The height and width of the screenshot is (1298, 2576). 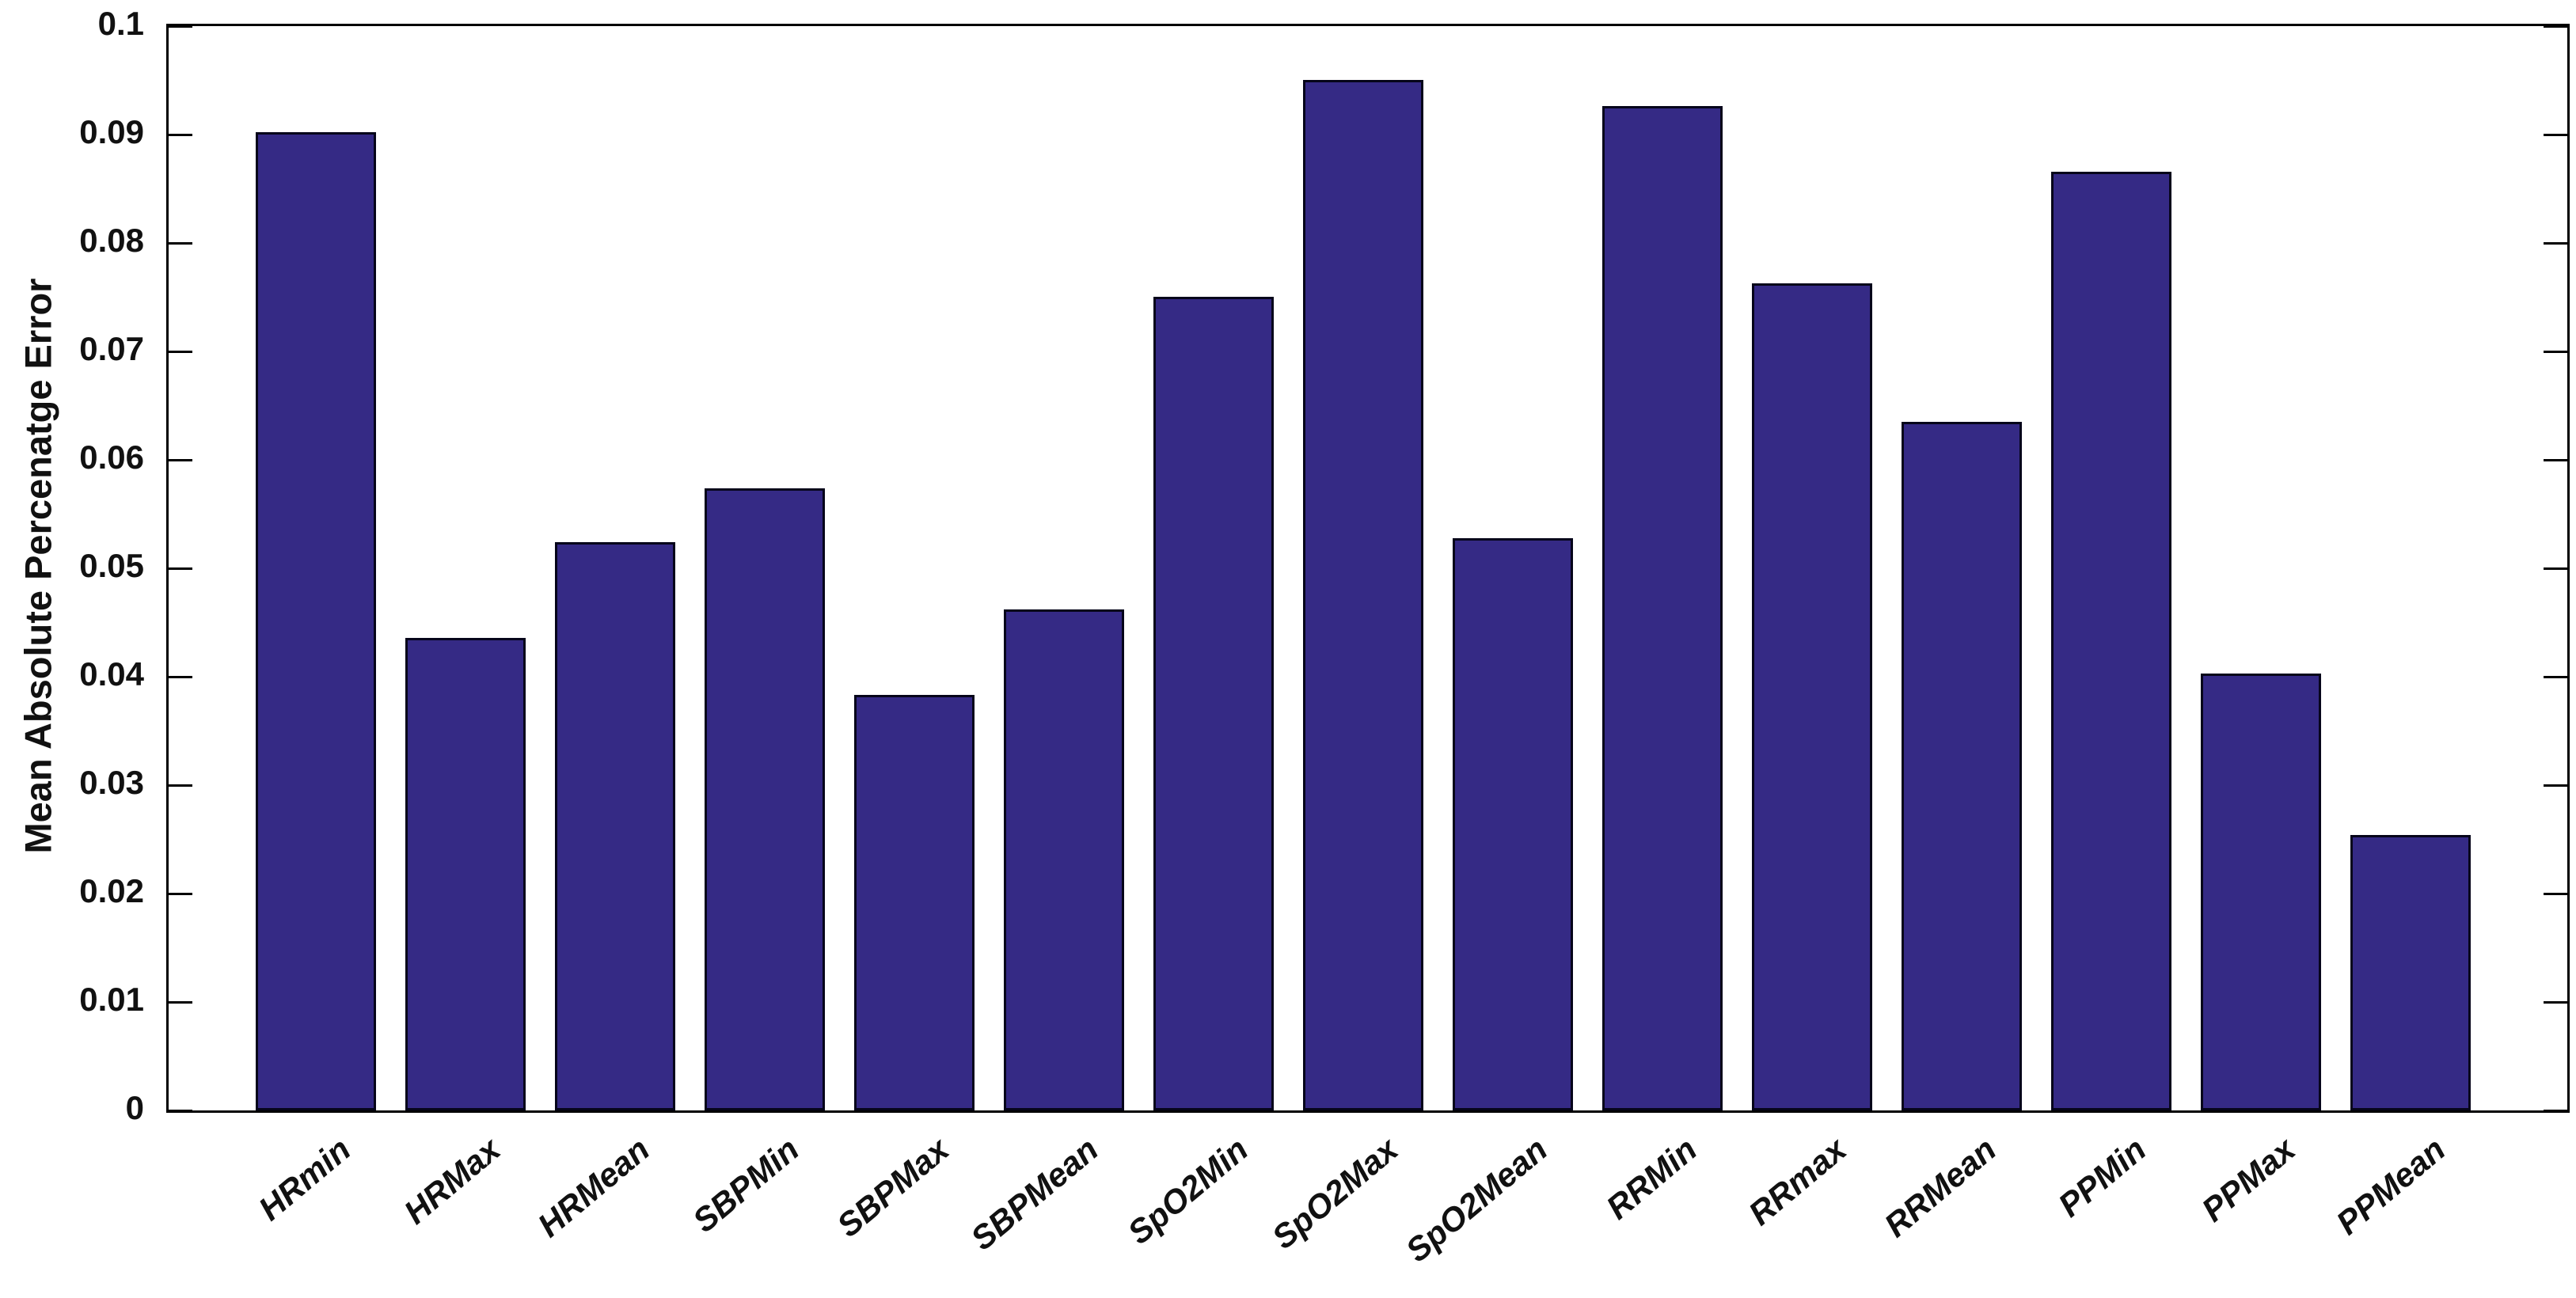 I want to click on x-tick-label: HRMax, so click(x=451, y=1181).